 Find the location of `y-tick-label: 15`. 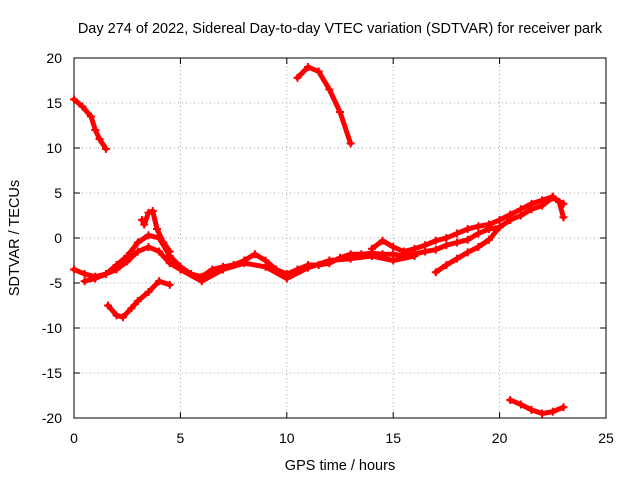

y-tick-label: 15 is located at coordinates (54, 103).